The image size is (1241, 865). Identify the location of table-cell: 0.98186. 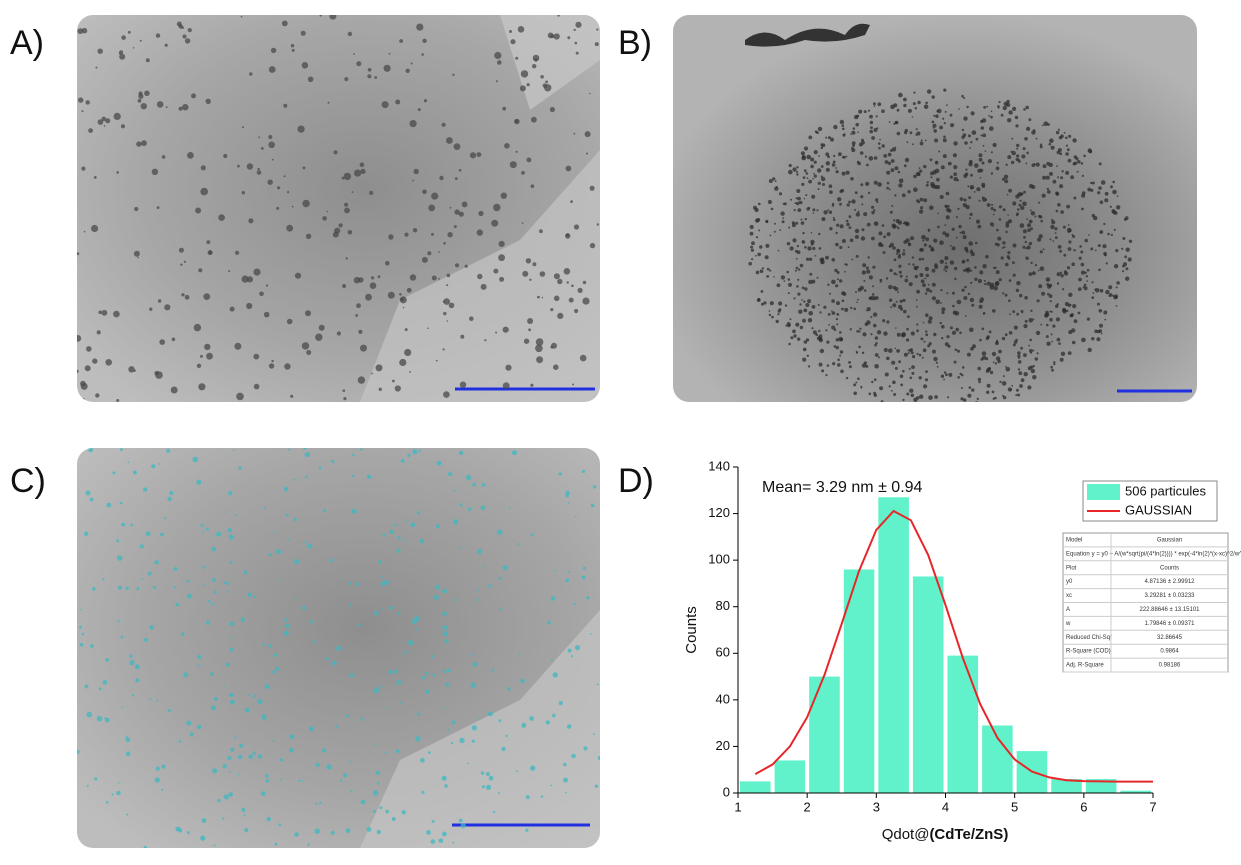
(1170, 666).